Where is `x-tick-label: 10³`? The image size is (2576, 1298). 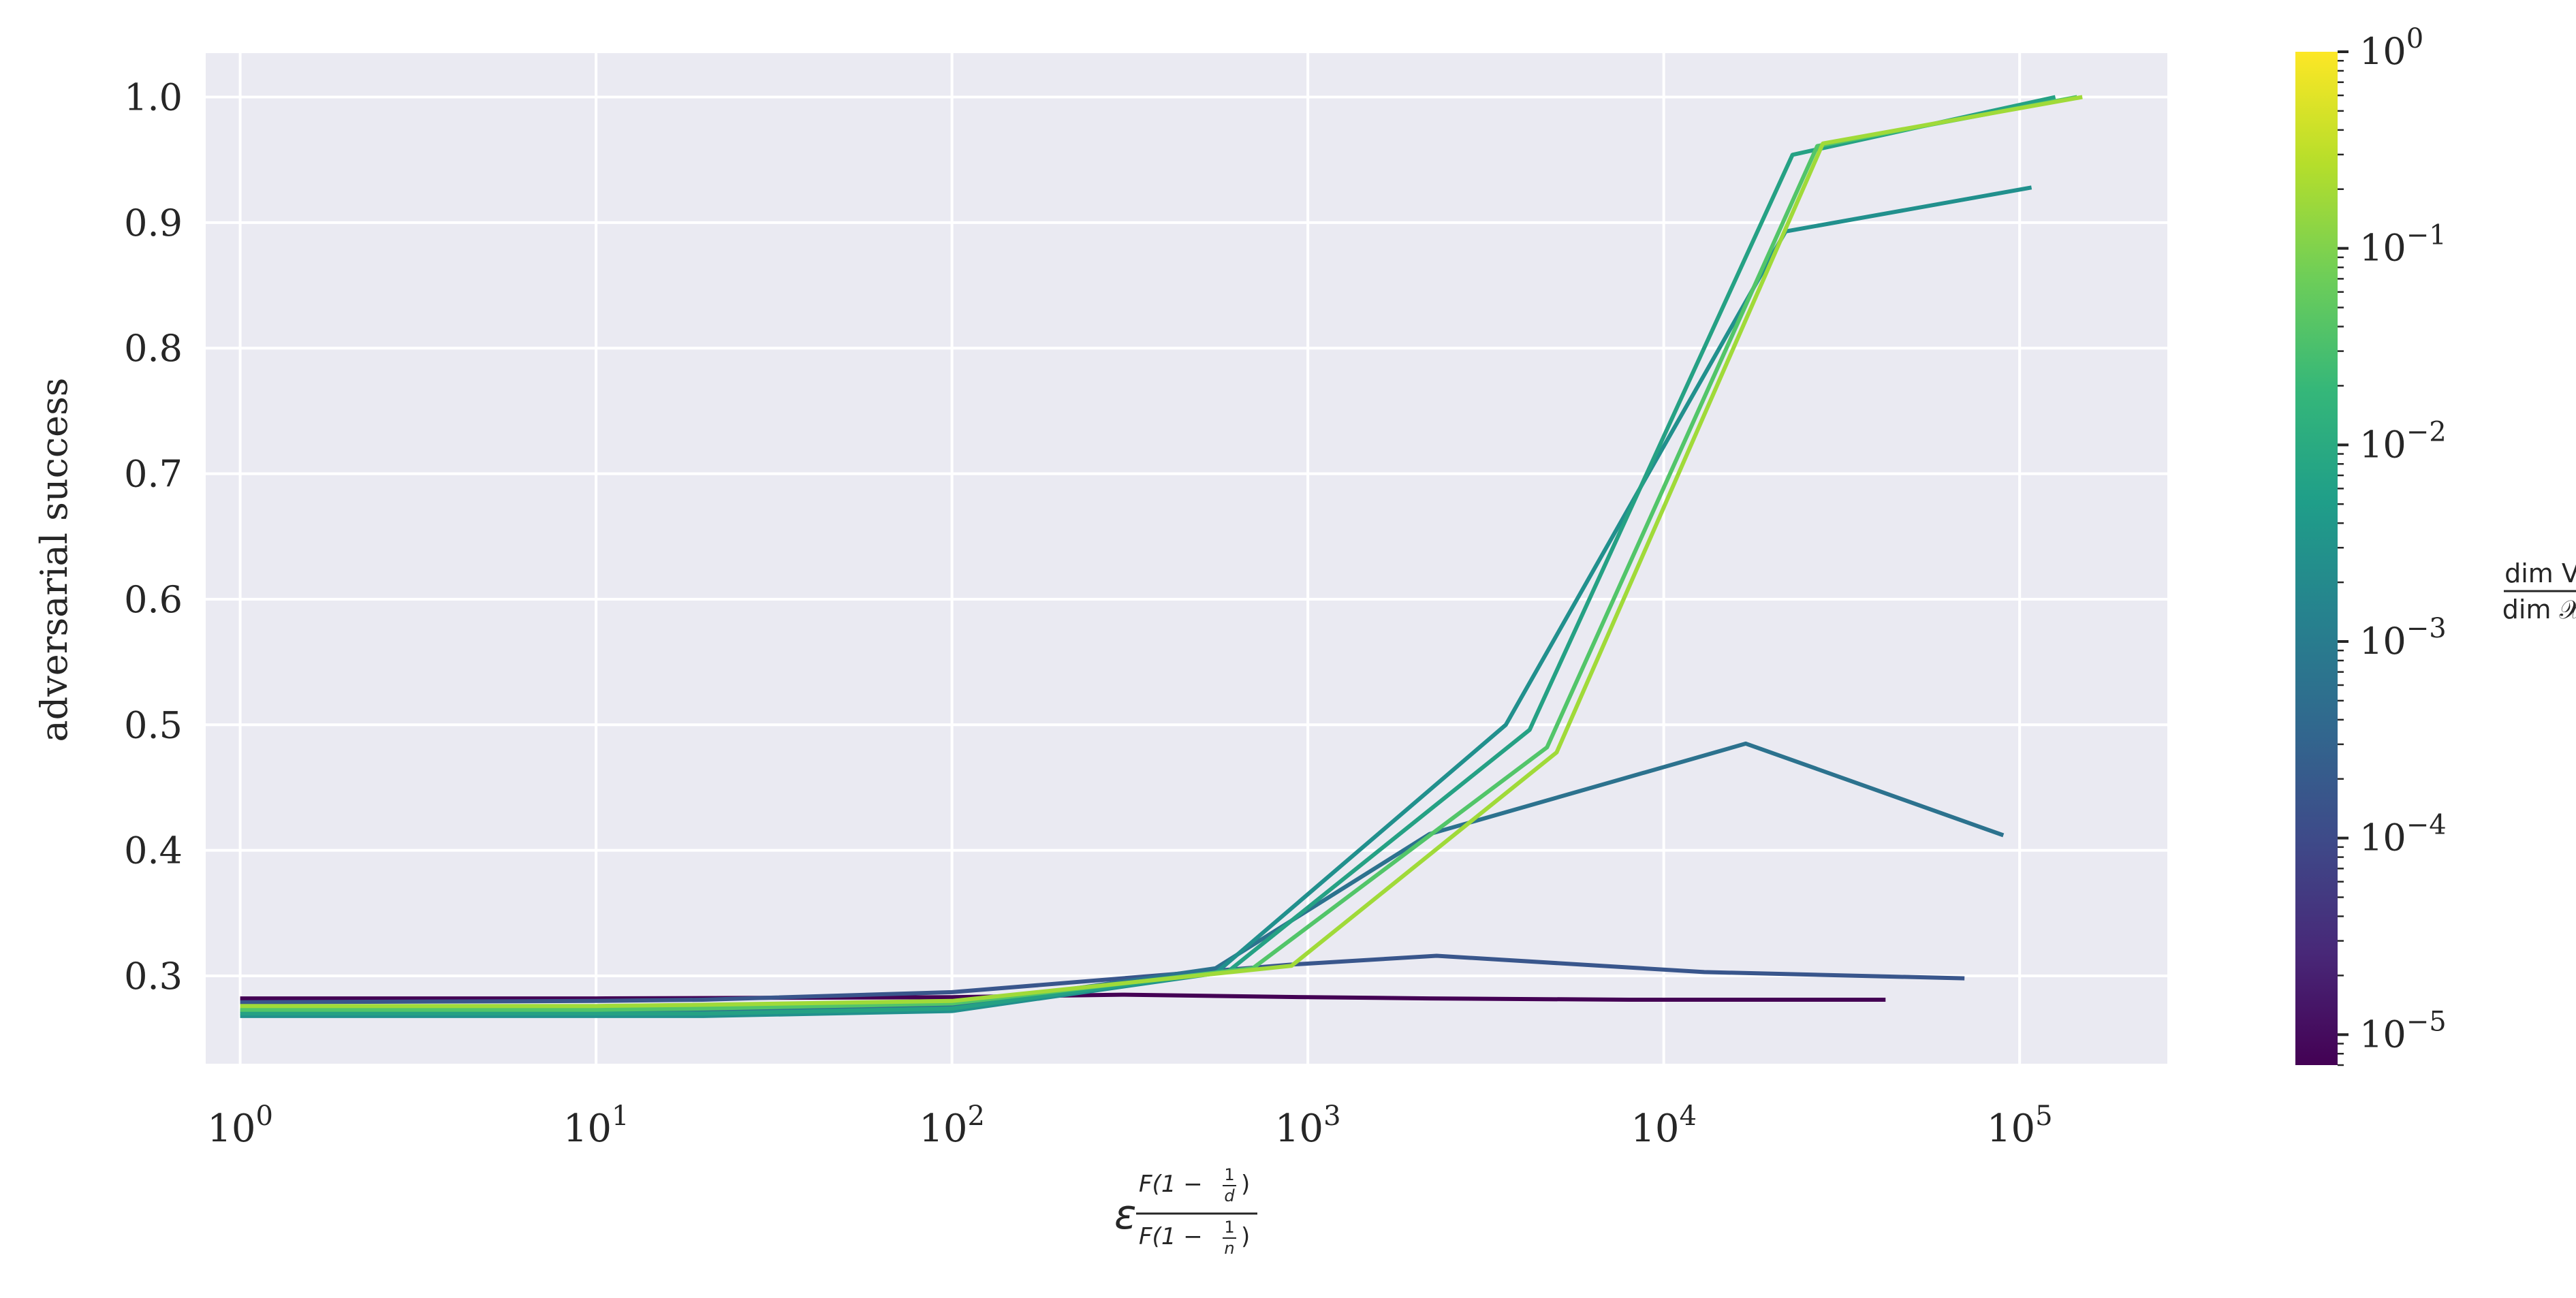
x-tick-label: 10³ is located at coordinates (1308, 1126).